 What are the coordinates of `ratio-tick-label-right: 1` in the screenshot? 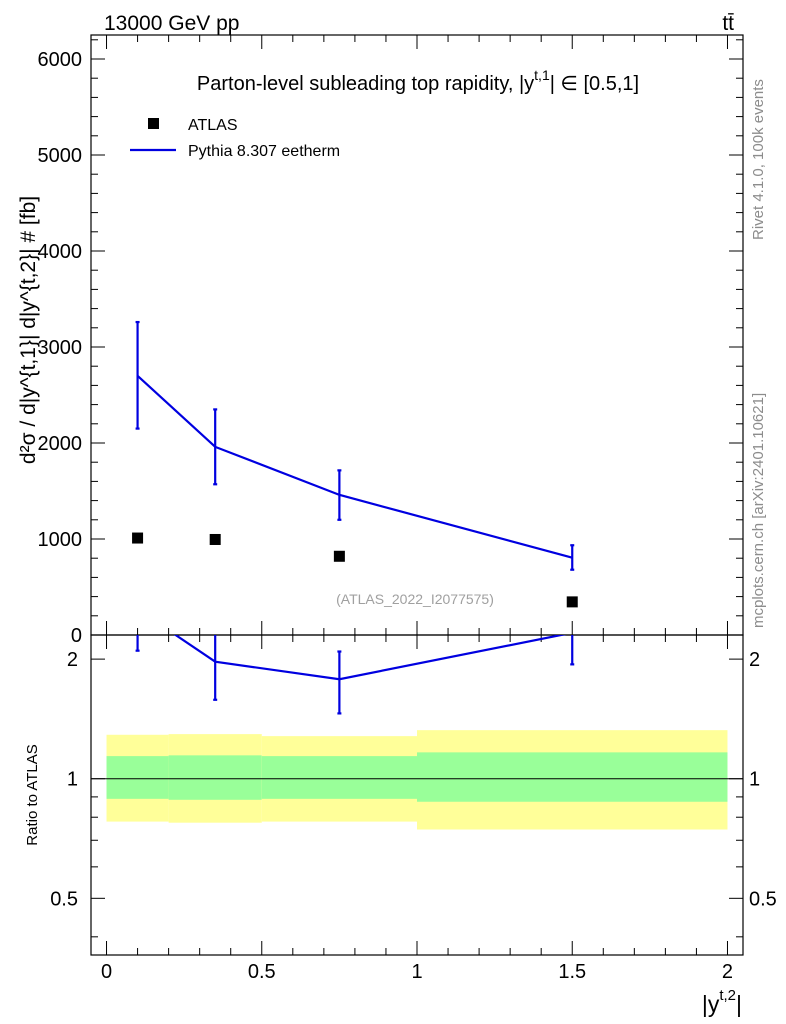 It's located at (754, 780).